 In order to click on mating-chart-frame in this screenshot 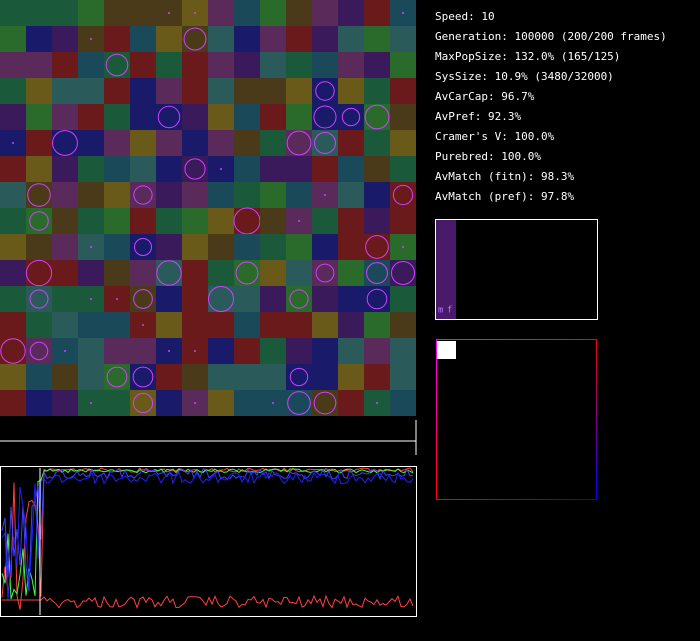, I will do `click(516, 269)`.